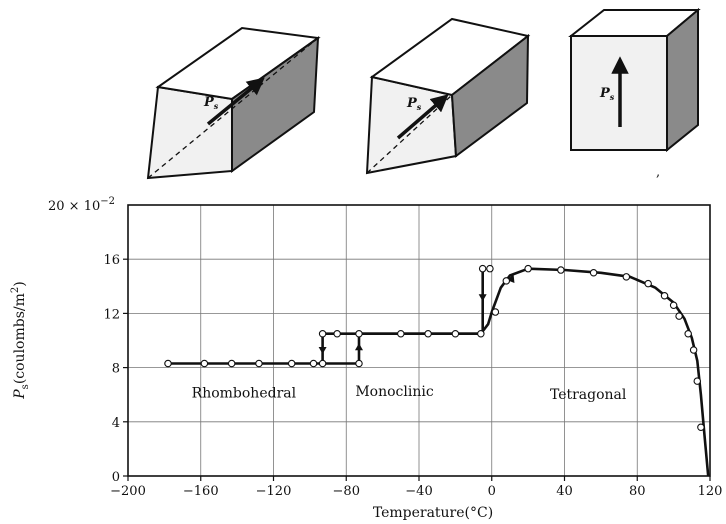  I want to click on face-diagonal-line, so click(409, 134).